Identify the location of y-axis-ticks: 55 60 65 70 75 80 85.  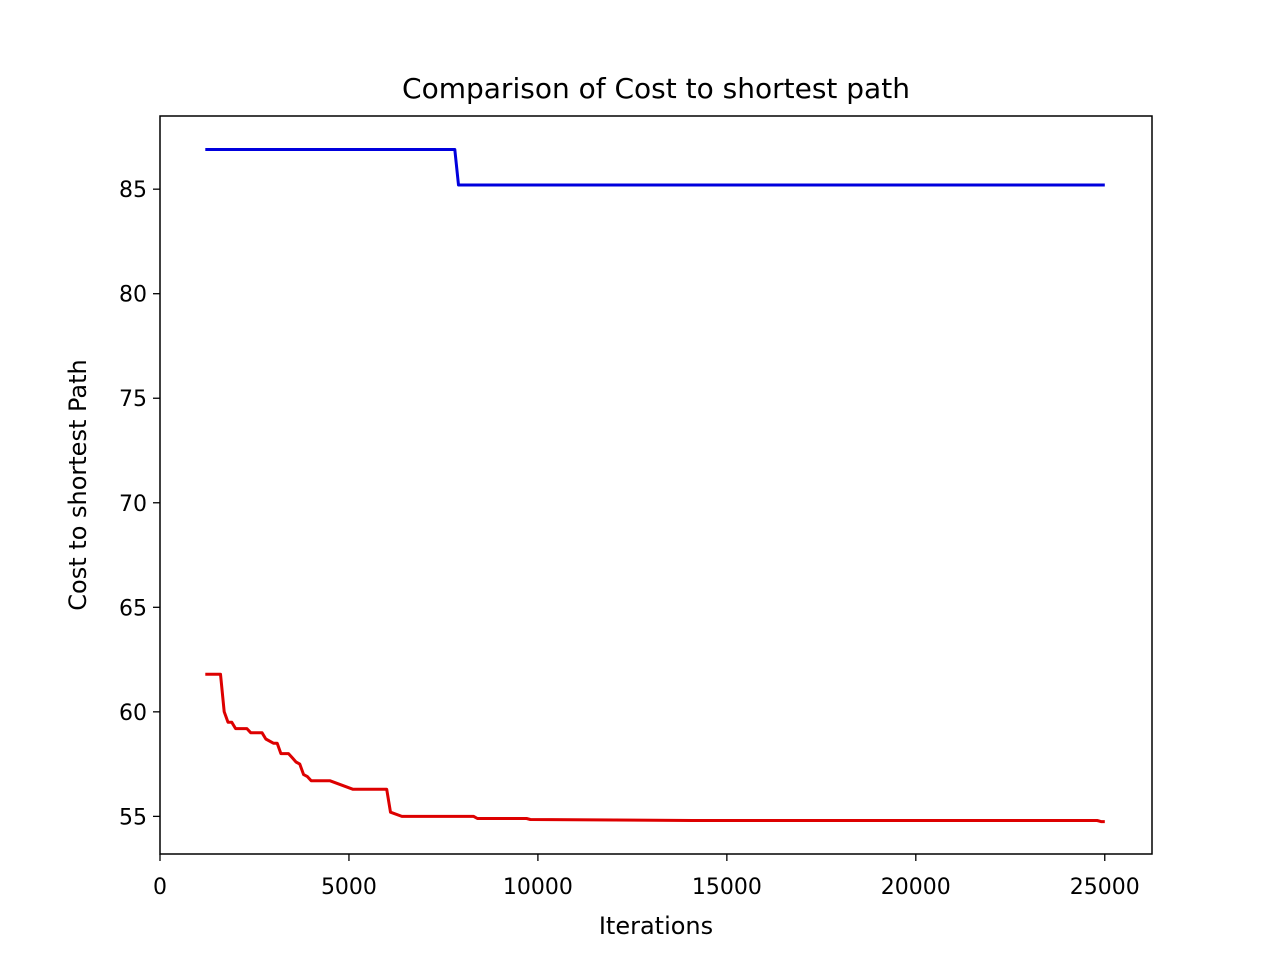
(139, 504).